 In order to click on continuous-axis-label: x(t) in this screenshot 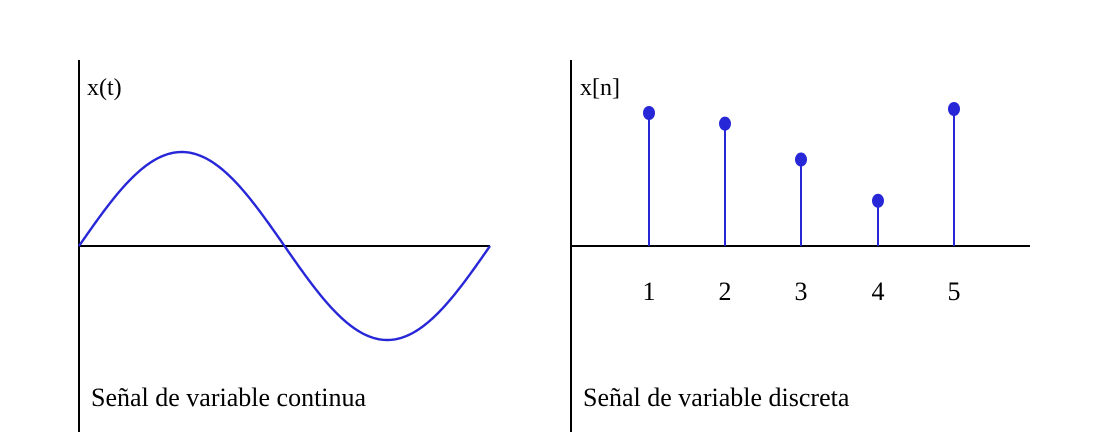, I will do `click(104, 88)`.